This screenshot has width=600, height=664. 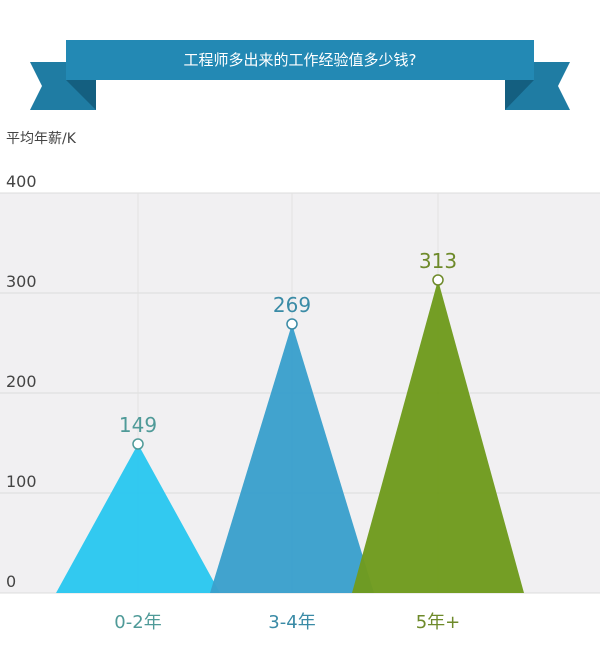 What do you see at coordinates (137, 622) in the screenshot?
I see `x-tick-label: 0-2年` at bounding box center [137, 622].